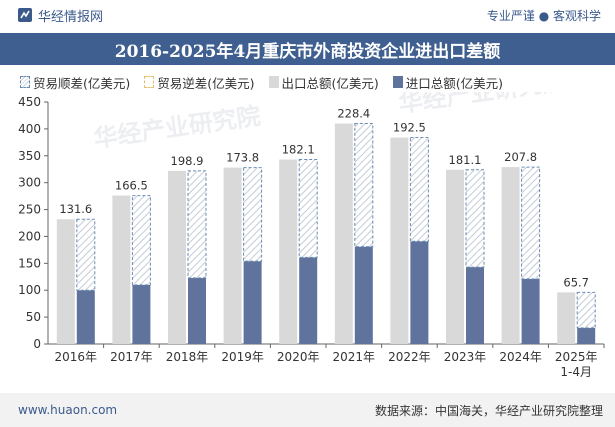  I want to click on y-tick-label: 100, so click(29, 290).